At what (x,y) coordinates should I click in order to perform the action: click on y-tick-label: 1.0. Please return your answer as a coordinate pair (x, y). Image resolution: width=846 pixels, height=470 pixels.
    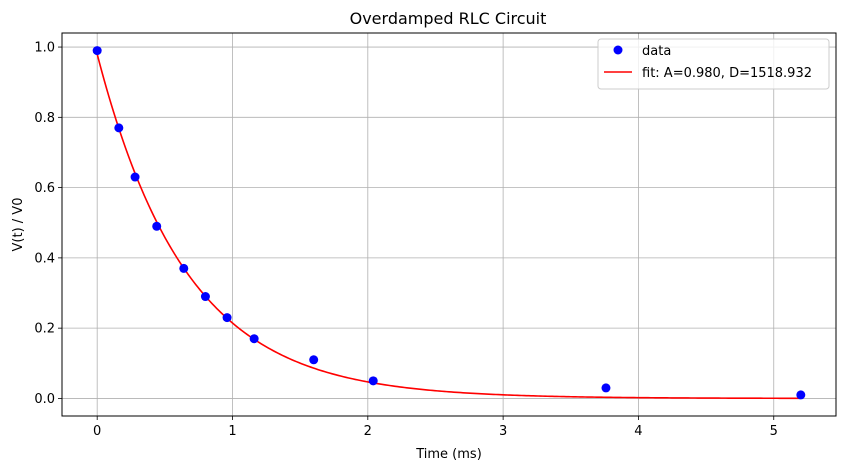
    Looking at the image, I should click on (44, 48).